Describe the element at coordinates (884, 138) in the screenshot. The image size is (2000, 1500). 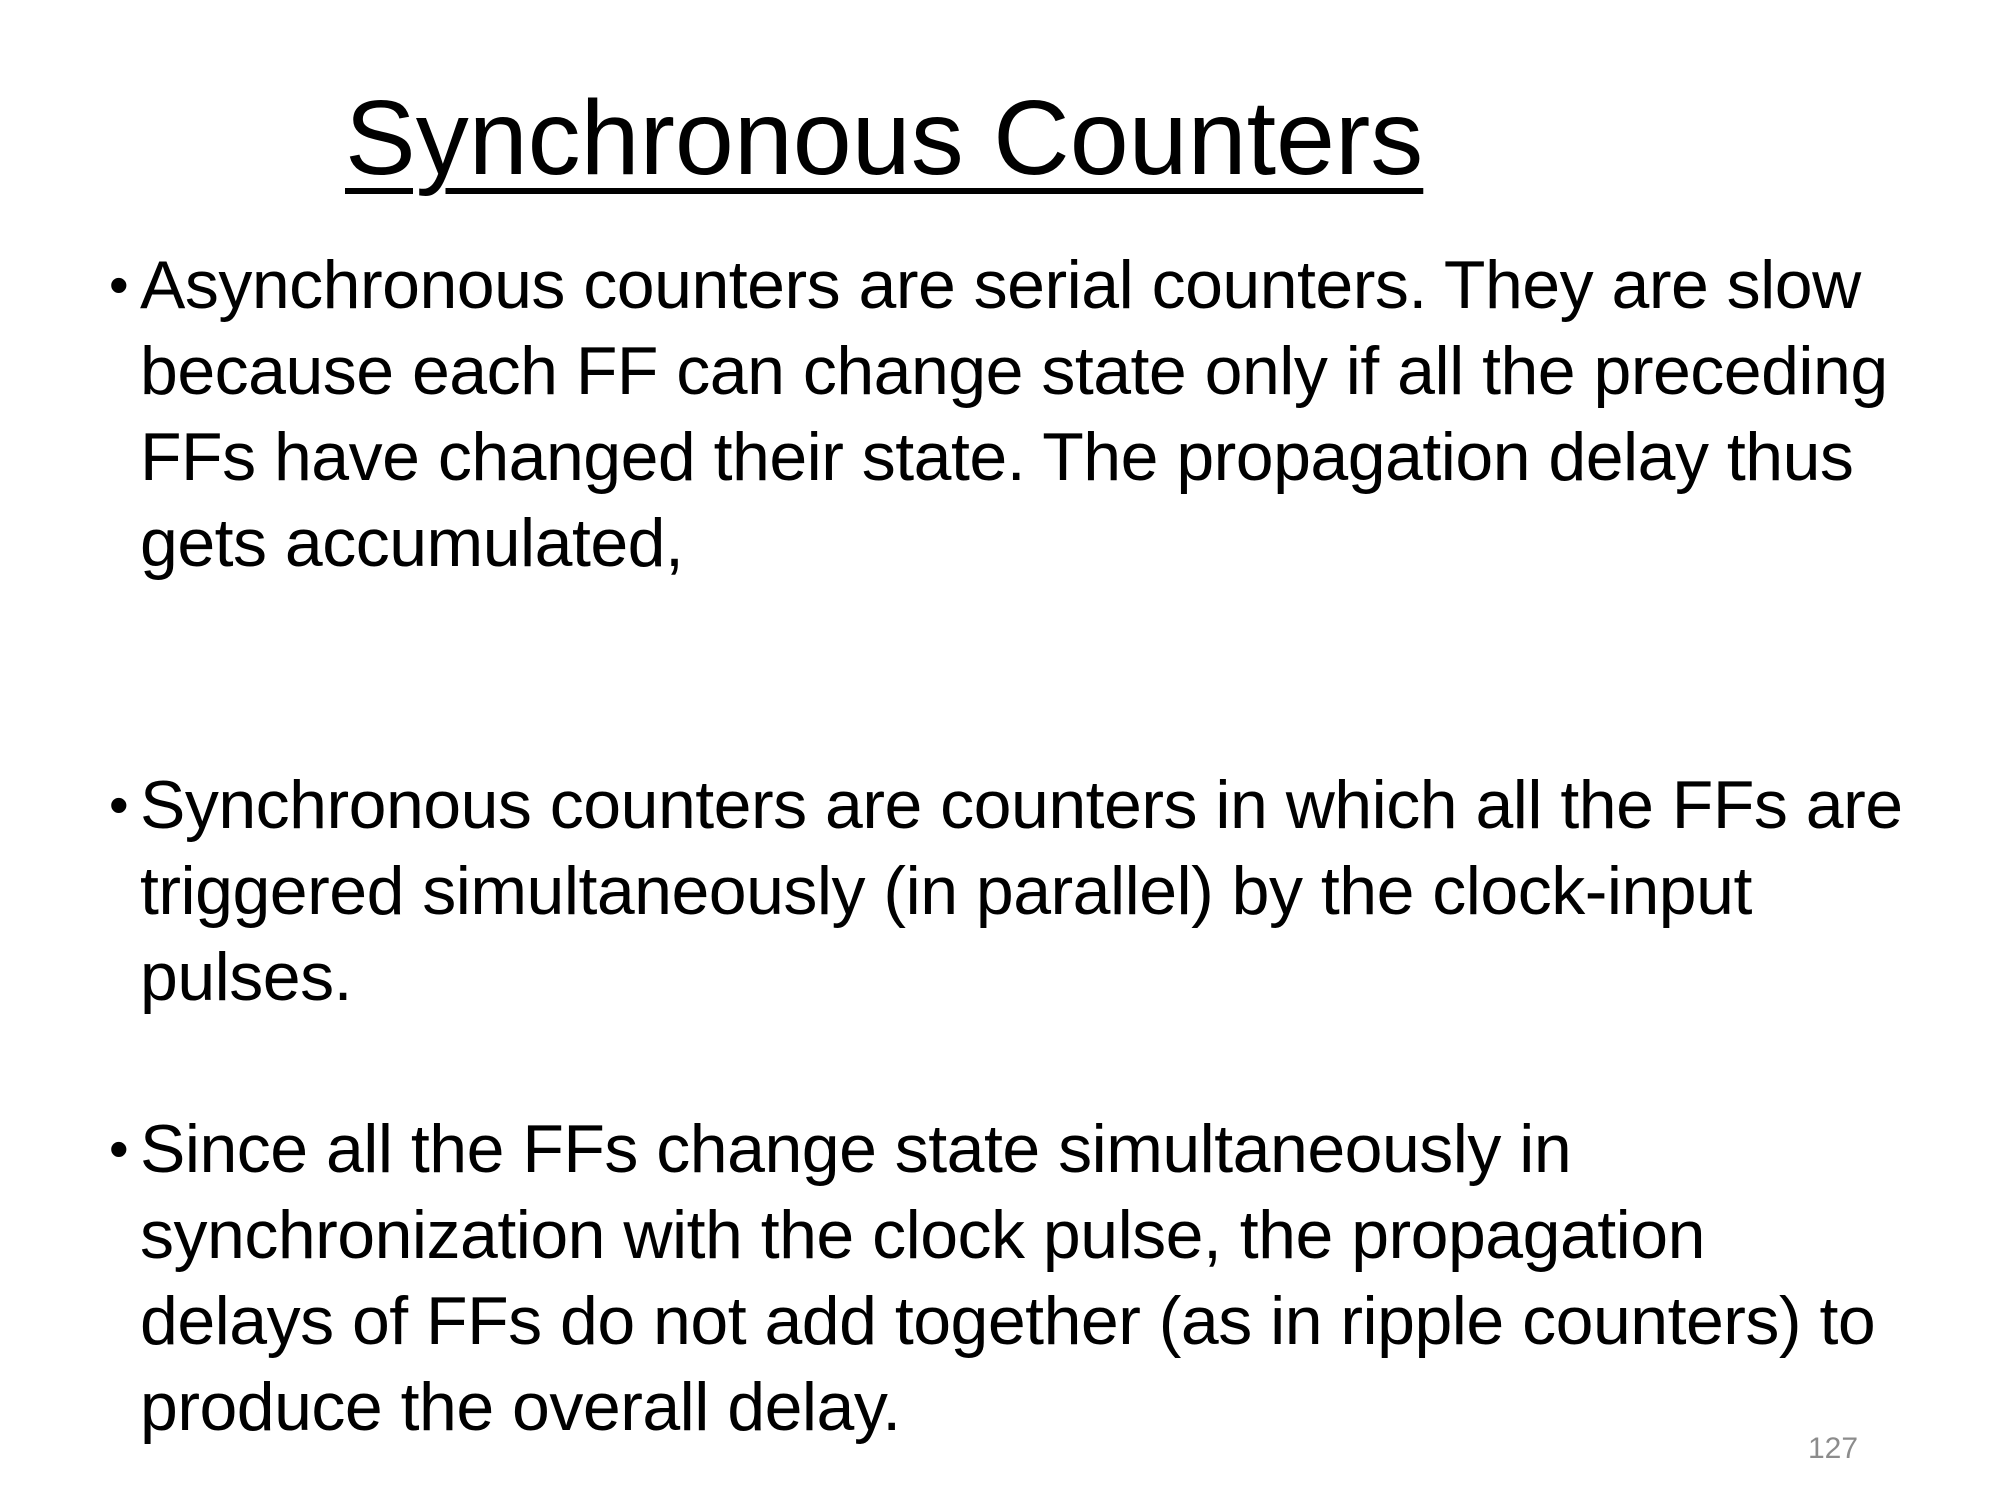
I see `slide-title: Synchronous Counters` at that location.